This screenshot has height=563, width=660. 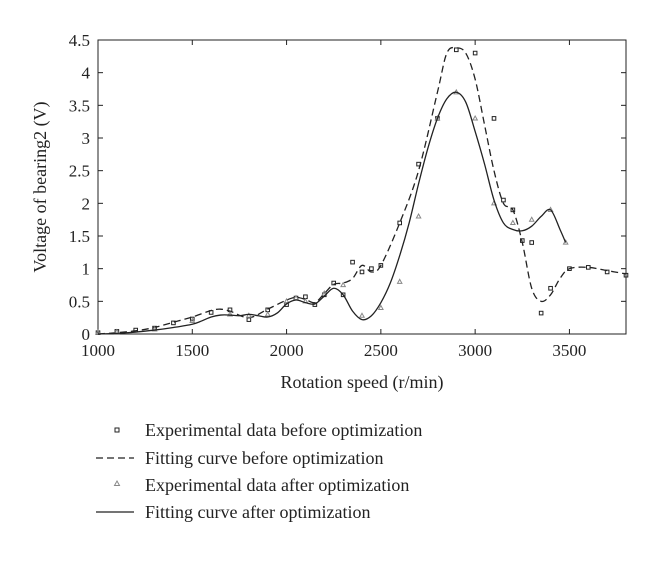 I want to click on x-tick-label: 3500, so click(x=569, y=350).